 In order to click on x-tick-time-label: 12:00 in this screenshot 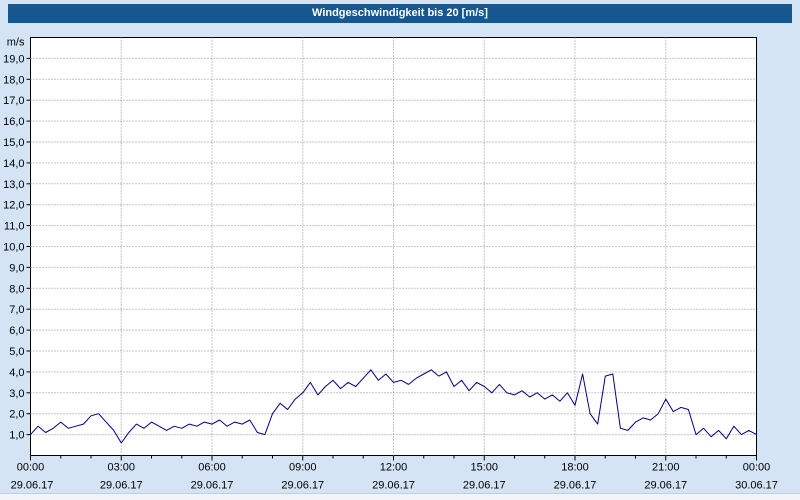, I will do `click(394, 468)`.